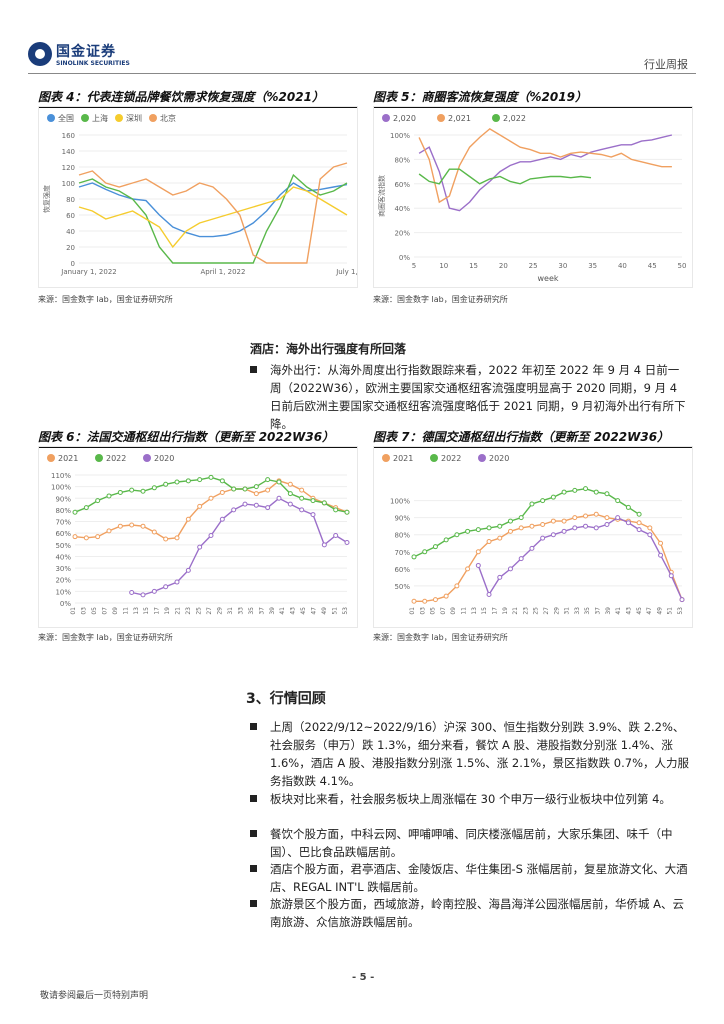 The height and width of the screenshot is (1024, 724). Describe the element at coordinates (63, 592) in the screenshot. I see `y-tick-label: 10%` at that location.